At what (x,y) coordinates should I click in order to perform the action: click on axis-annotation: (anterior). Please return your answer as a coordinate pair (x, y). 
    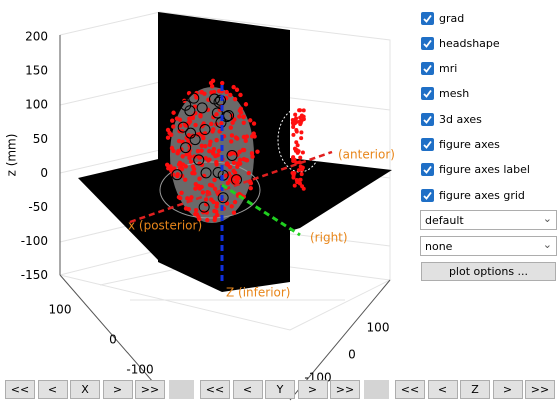
    Looking at the image, I should click on (366, 155).